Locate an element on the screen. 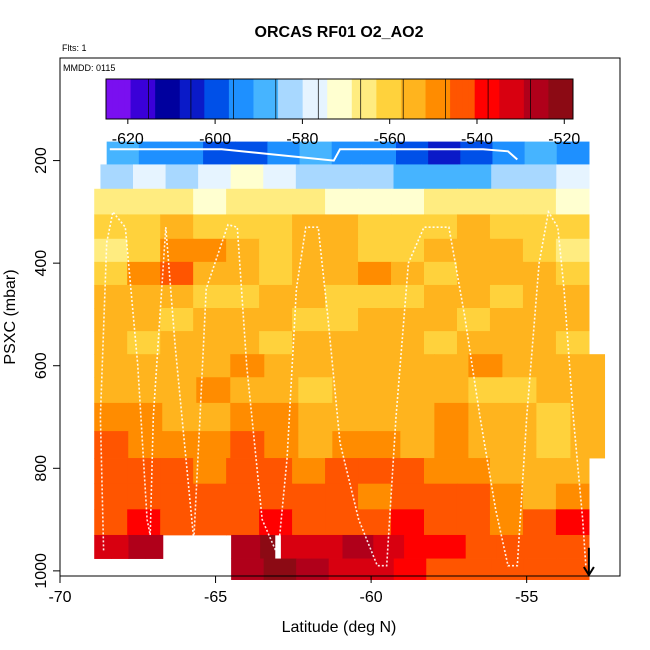 The height and width of the screenshot is (650, 650). y-axis-label: PSXC (mbar) is located at coordinates (10, 316).